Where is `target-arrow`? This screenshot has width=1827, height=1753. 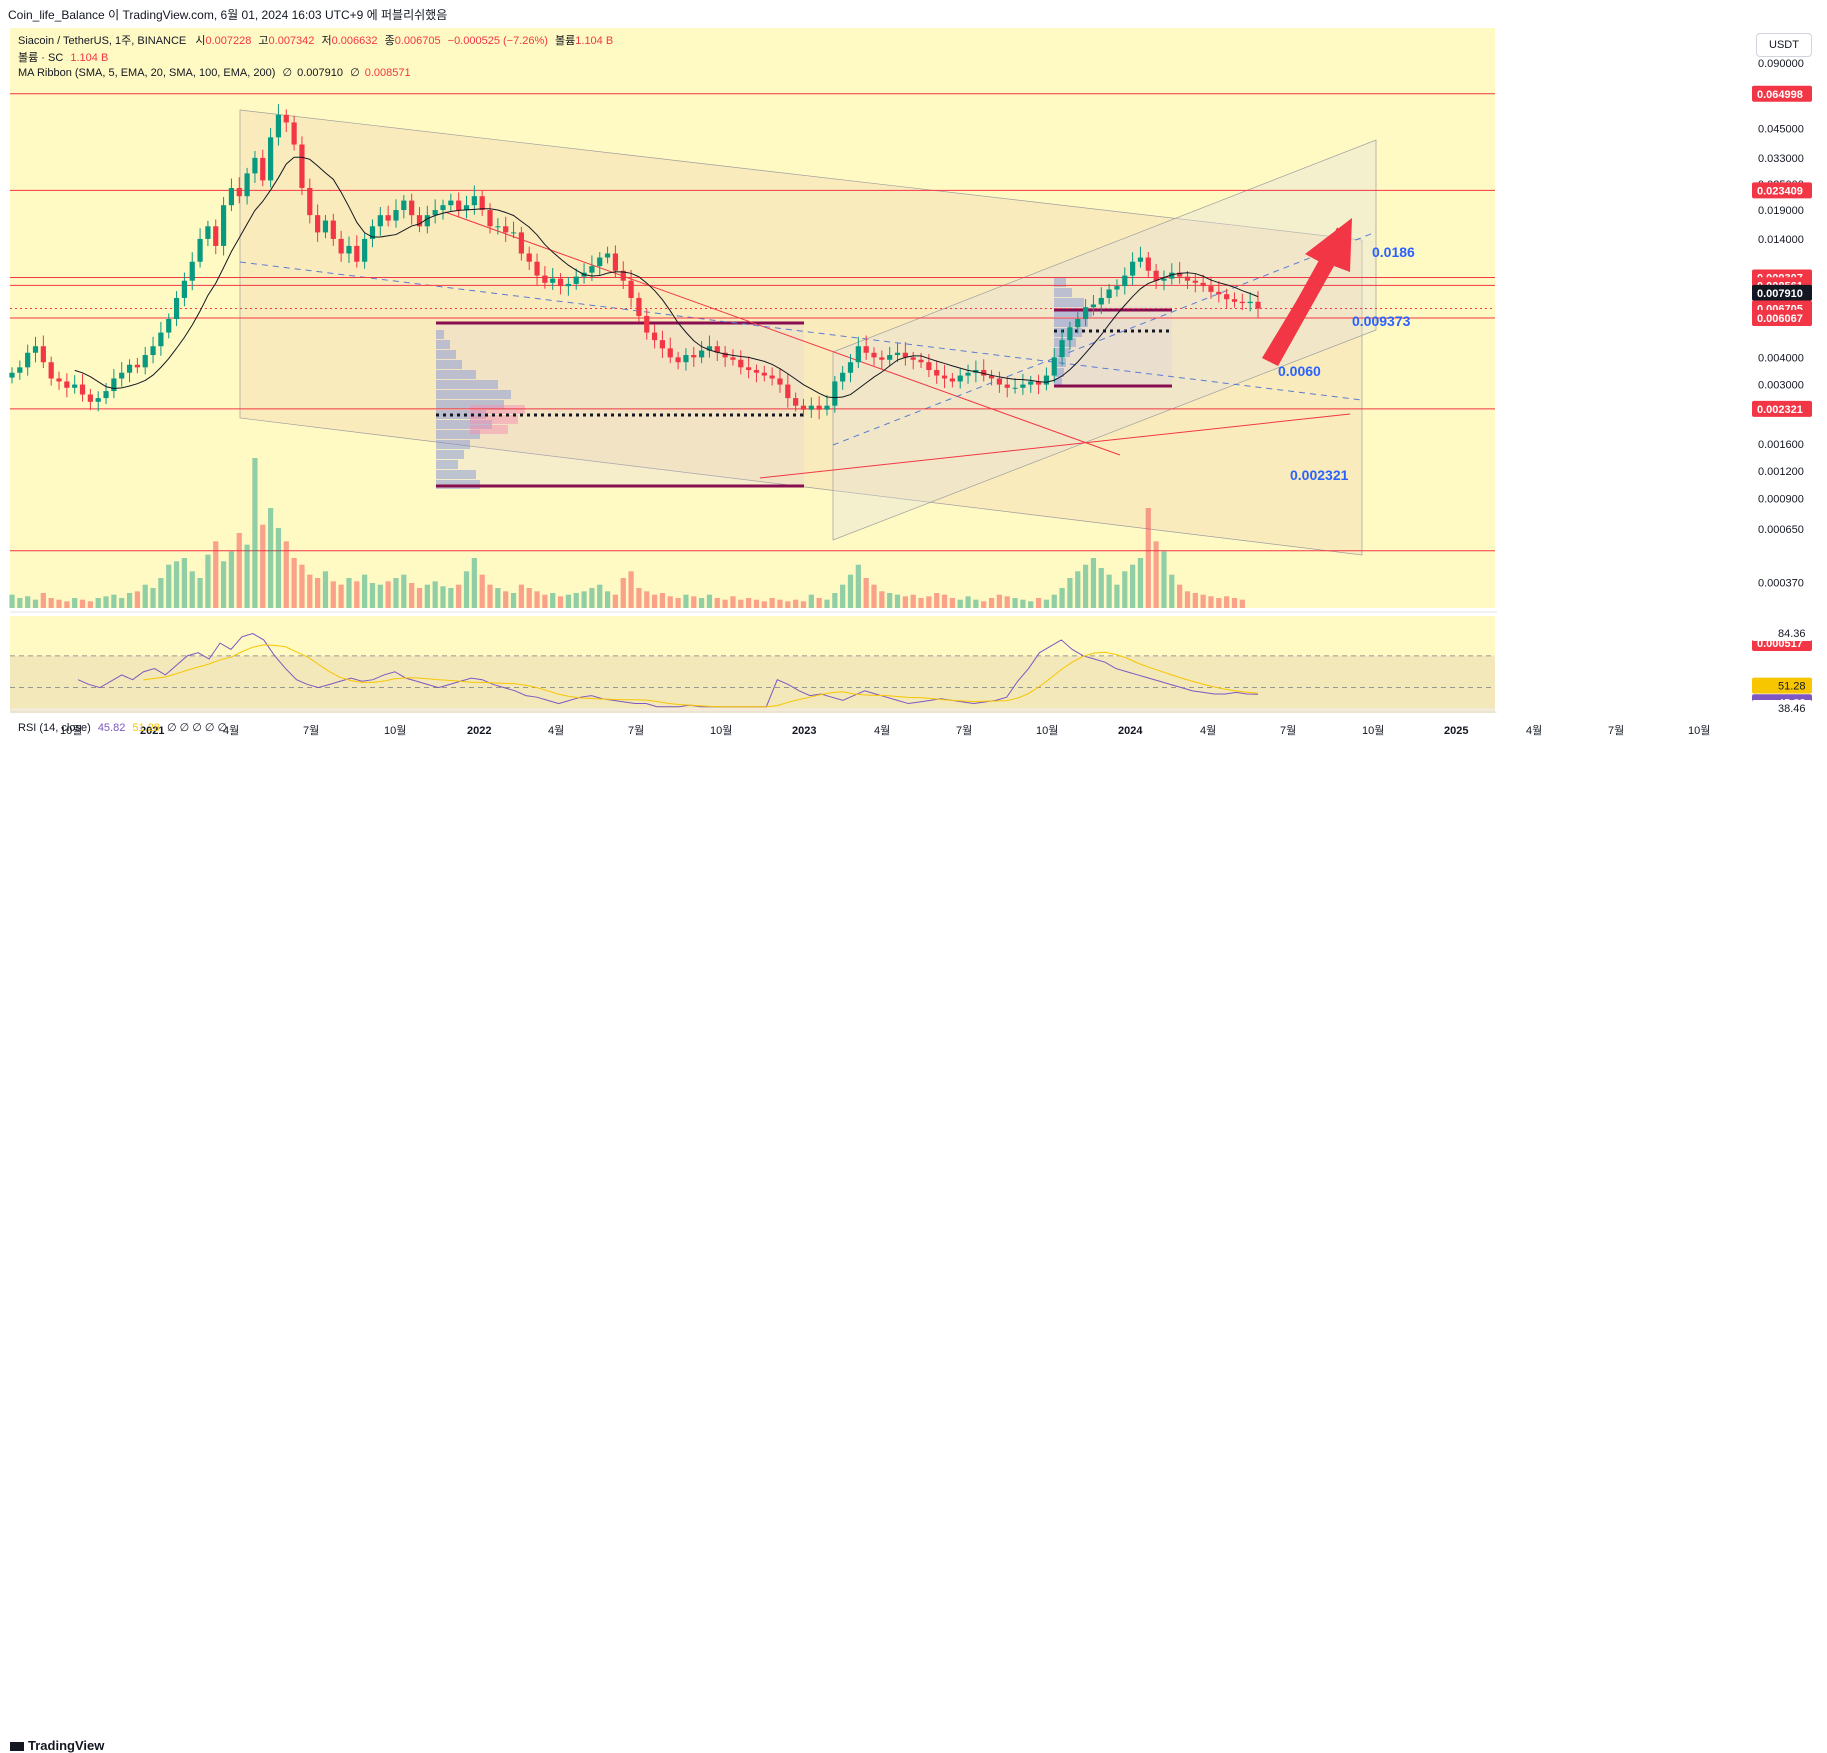
target-arrow is located at coordinates (1307, 292).